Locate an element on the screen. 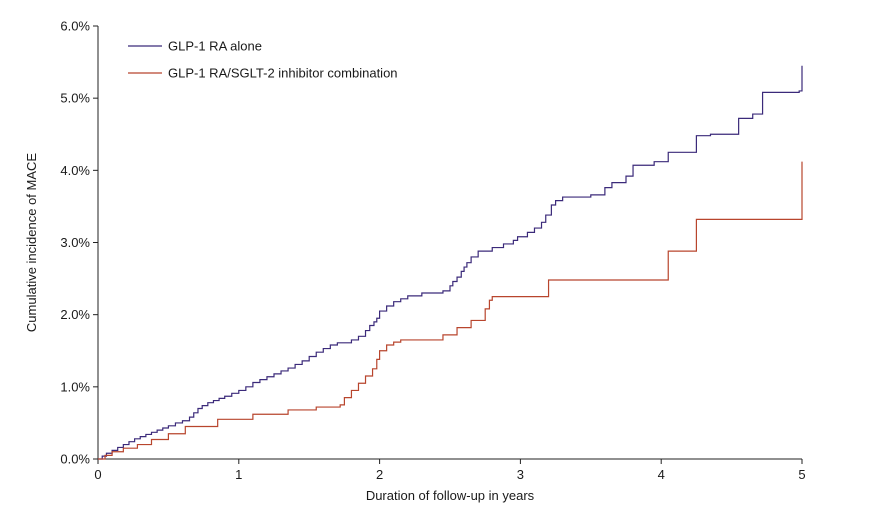 The width and height of the screenshot is (870, 520). y-tick-label: 2.0% is located at coordinates (75, 314).